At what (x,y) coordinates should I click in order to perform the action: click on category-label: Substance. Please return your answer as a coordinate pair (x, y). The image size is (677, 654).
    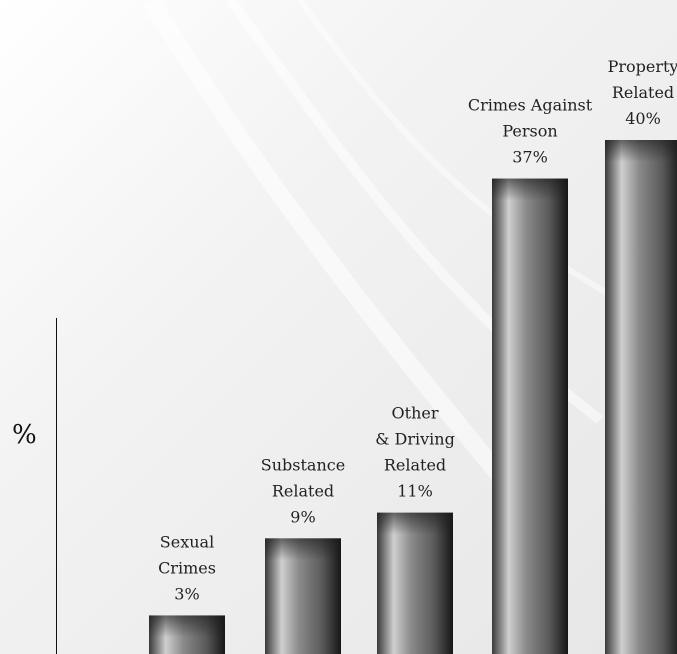
    Looking at the image, I should click on (303, 464).